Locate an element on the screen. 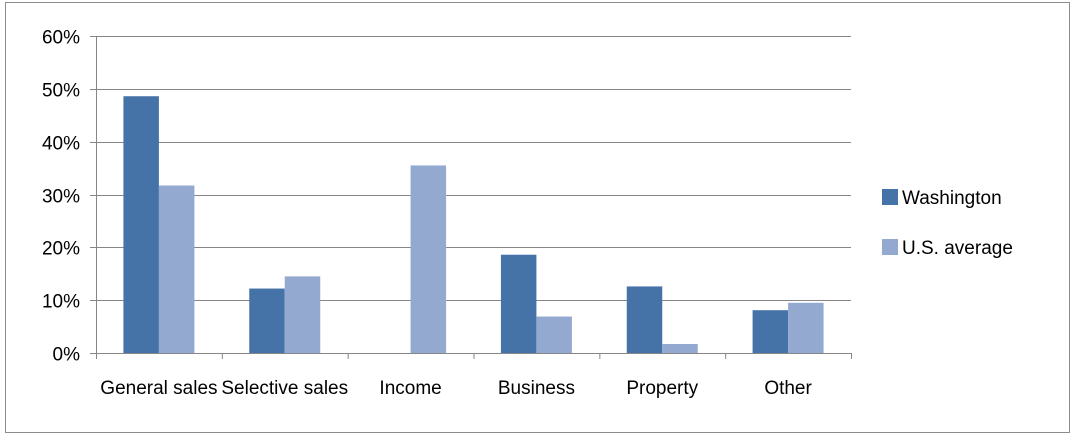  x-tick-label: Business is located at coordinates (536, 388).